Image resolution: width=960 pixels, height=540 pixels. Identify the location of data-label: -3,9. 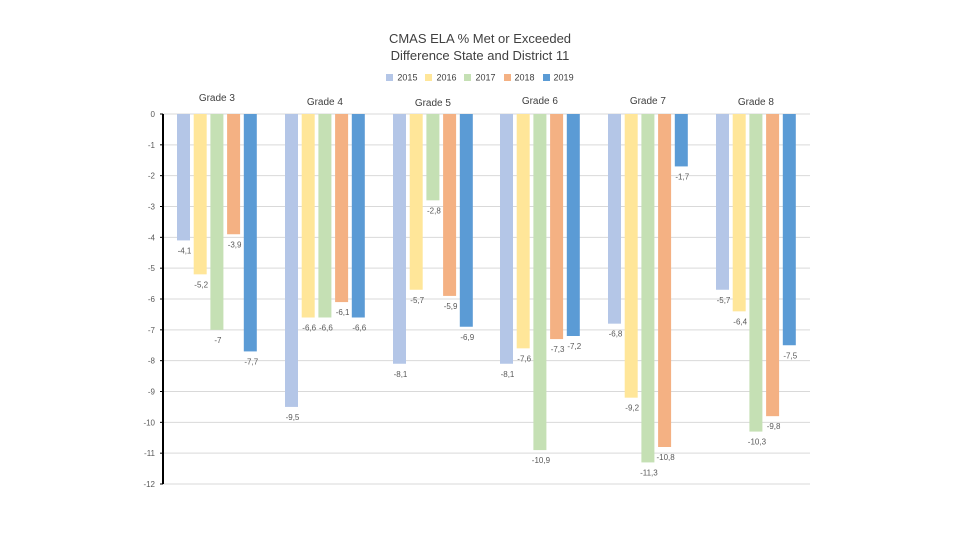
(235, 244).